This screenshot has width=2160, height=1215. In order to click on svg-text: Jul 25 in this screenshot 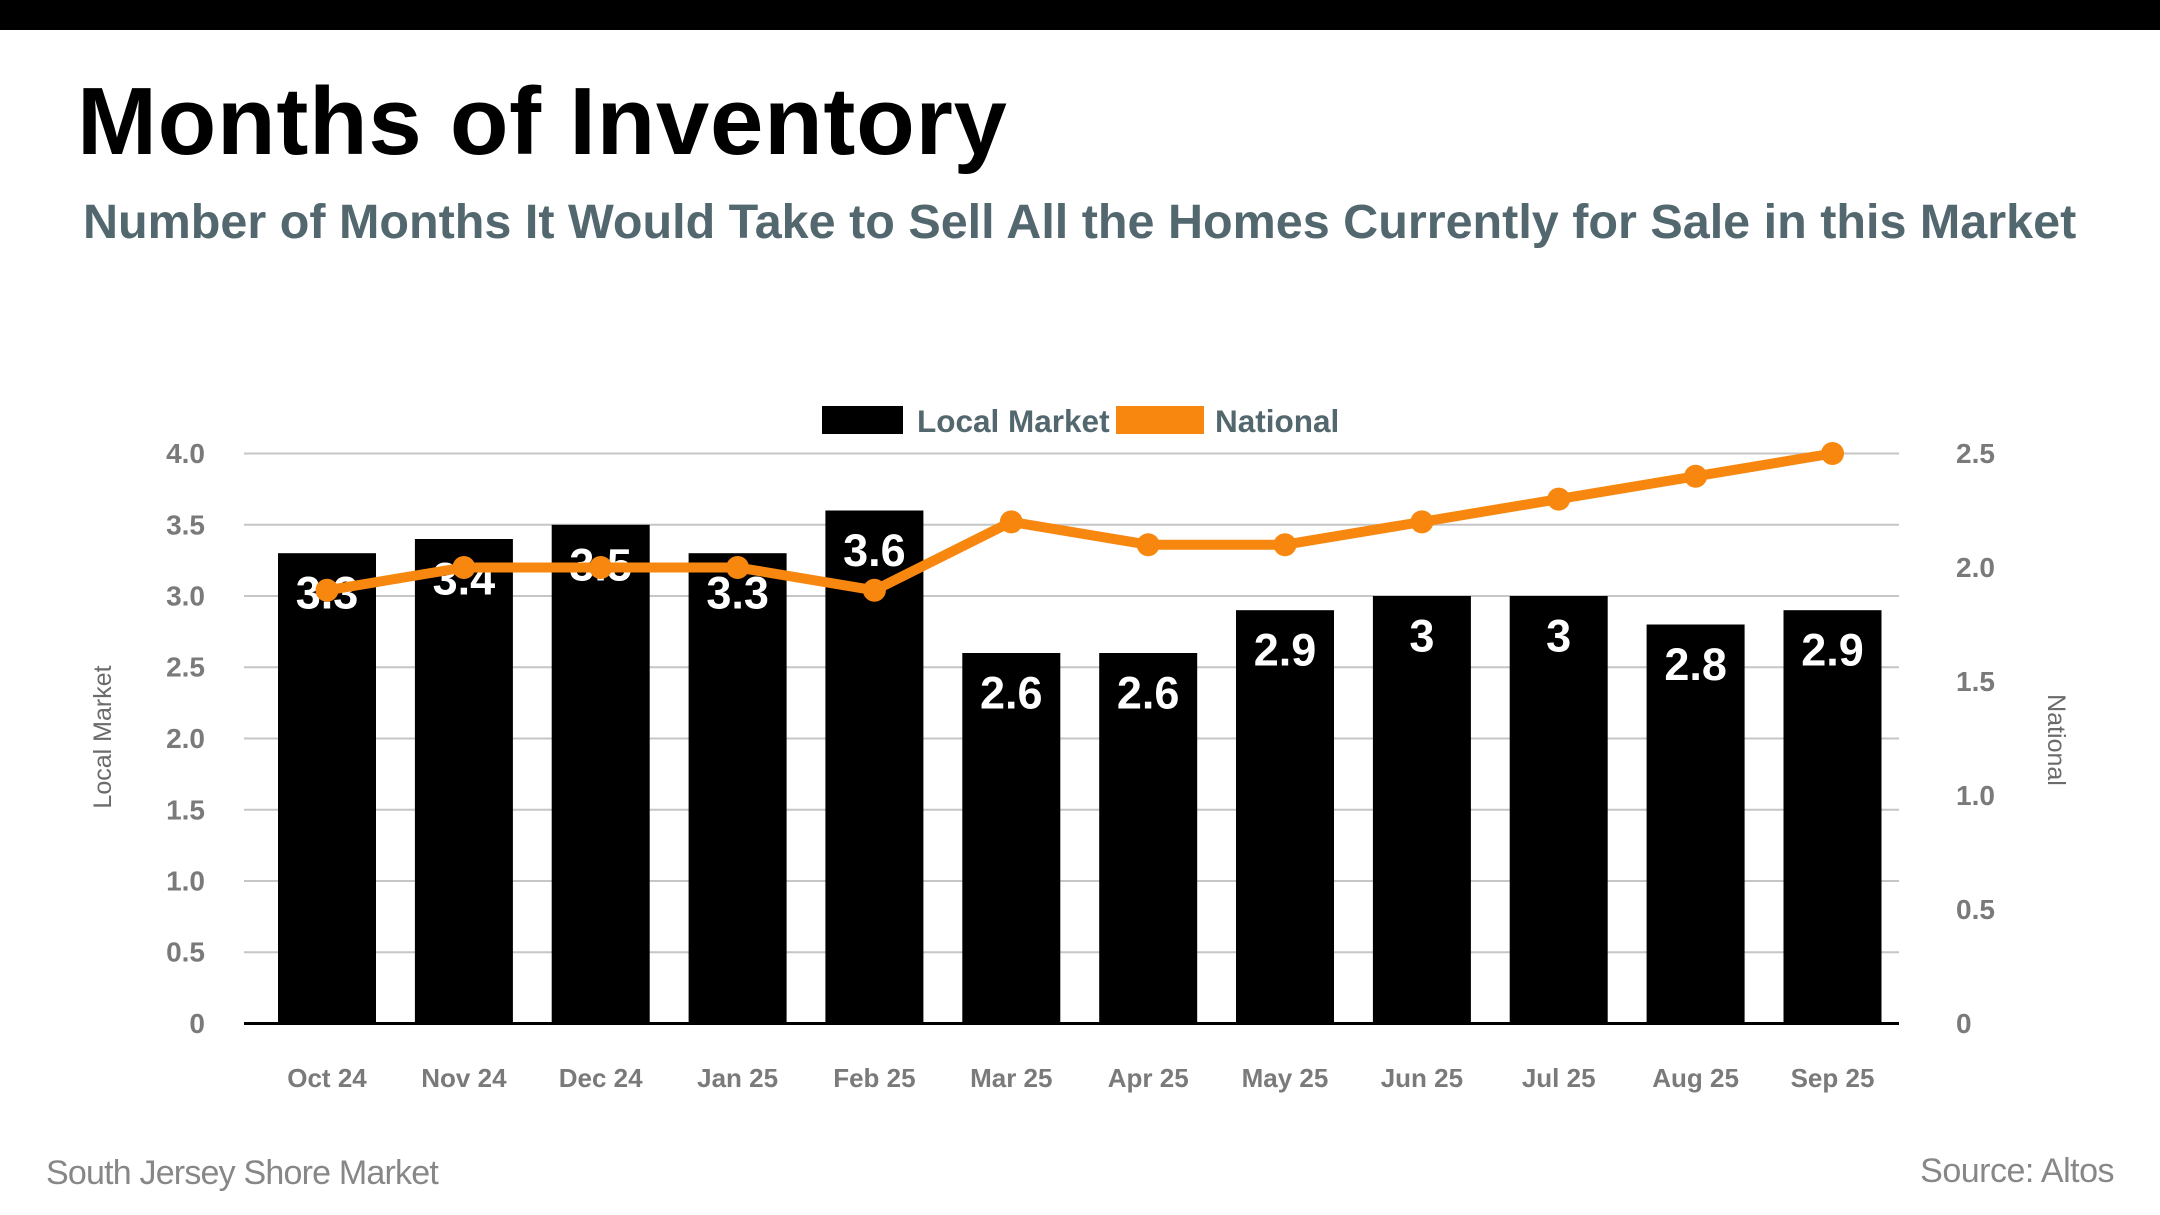, I will do `click(1559, 1078)`.